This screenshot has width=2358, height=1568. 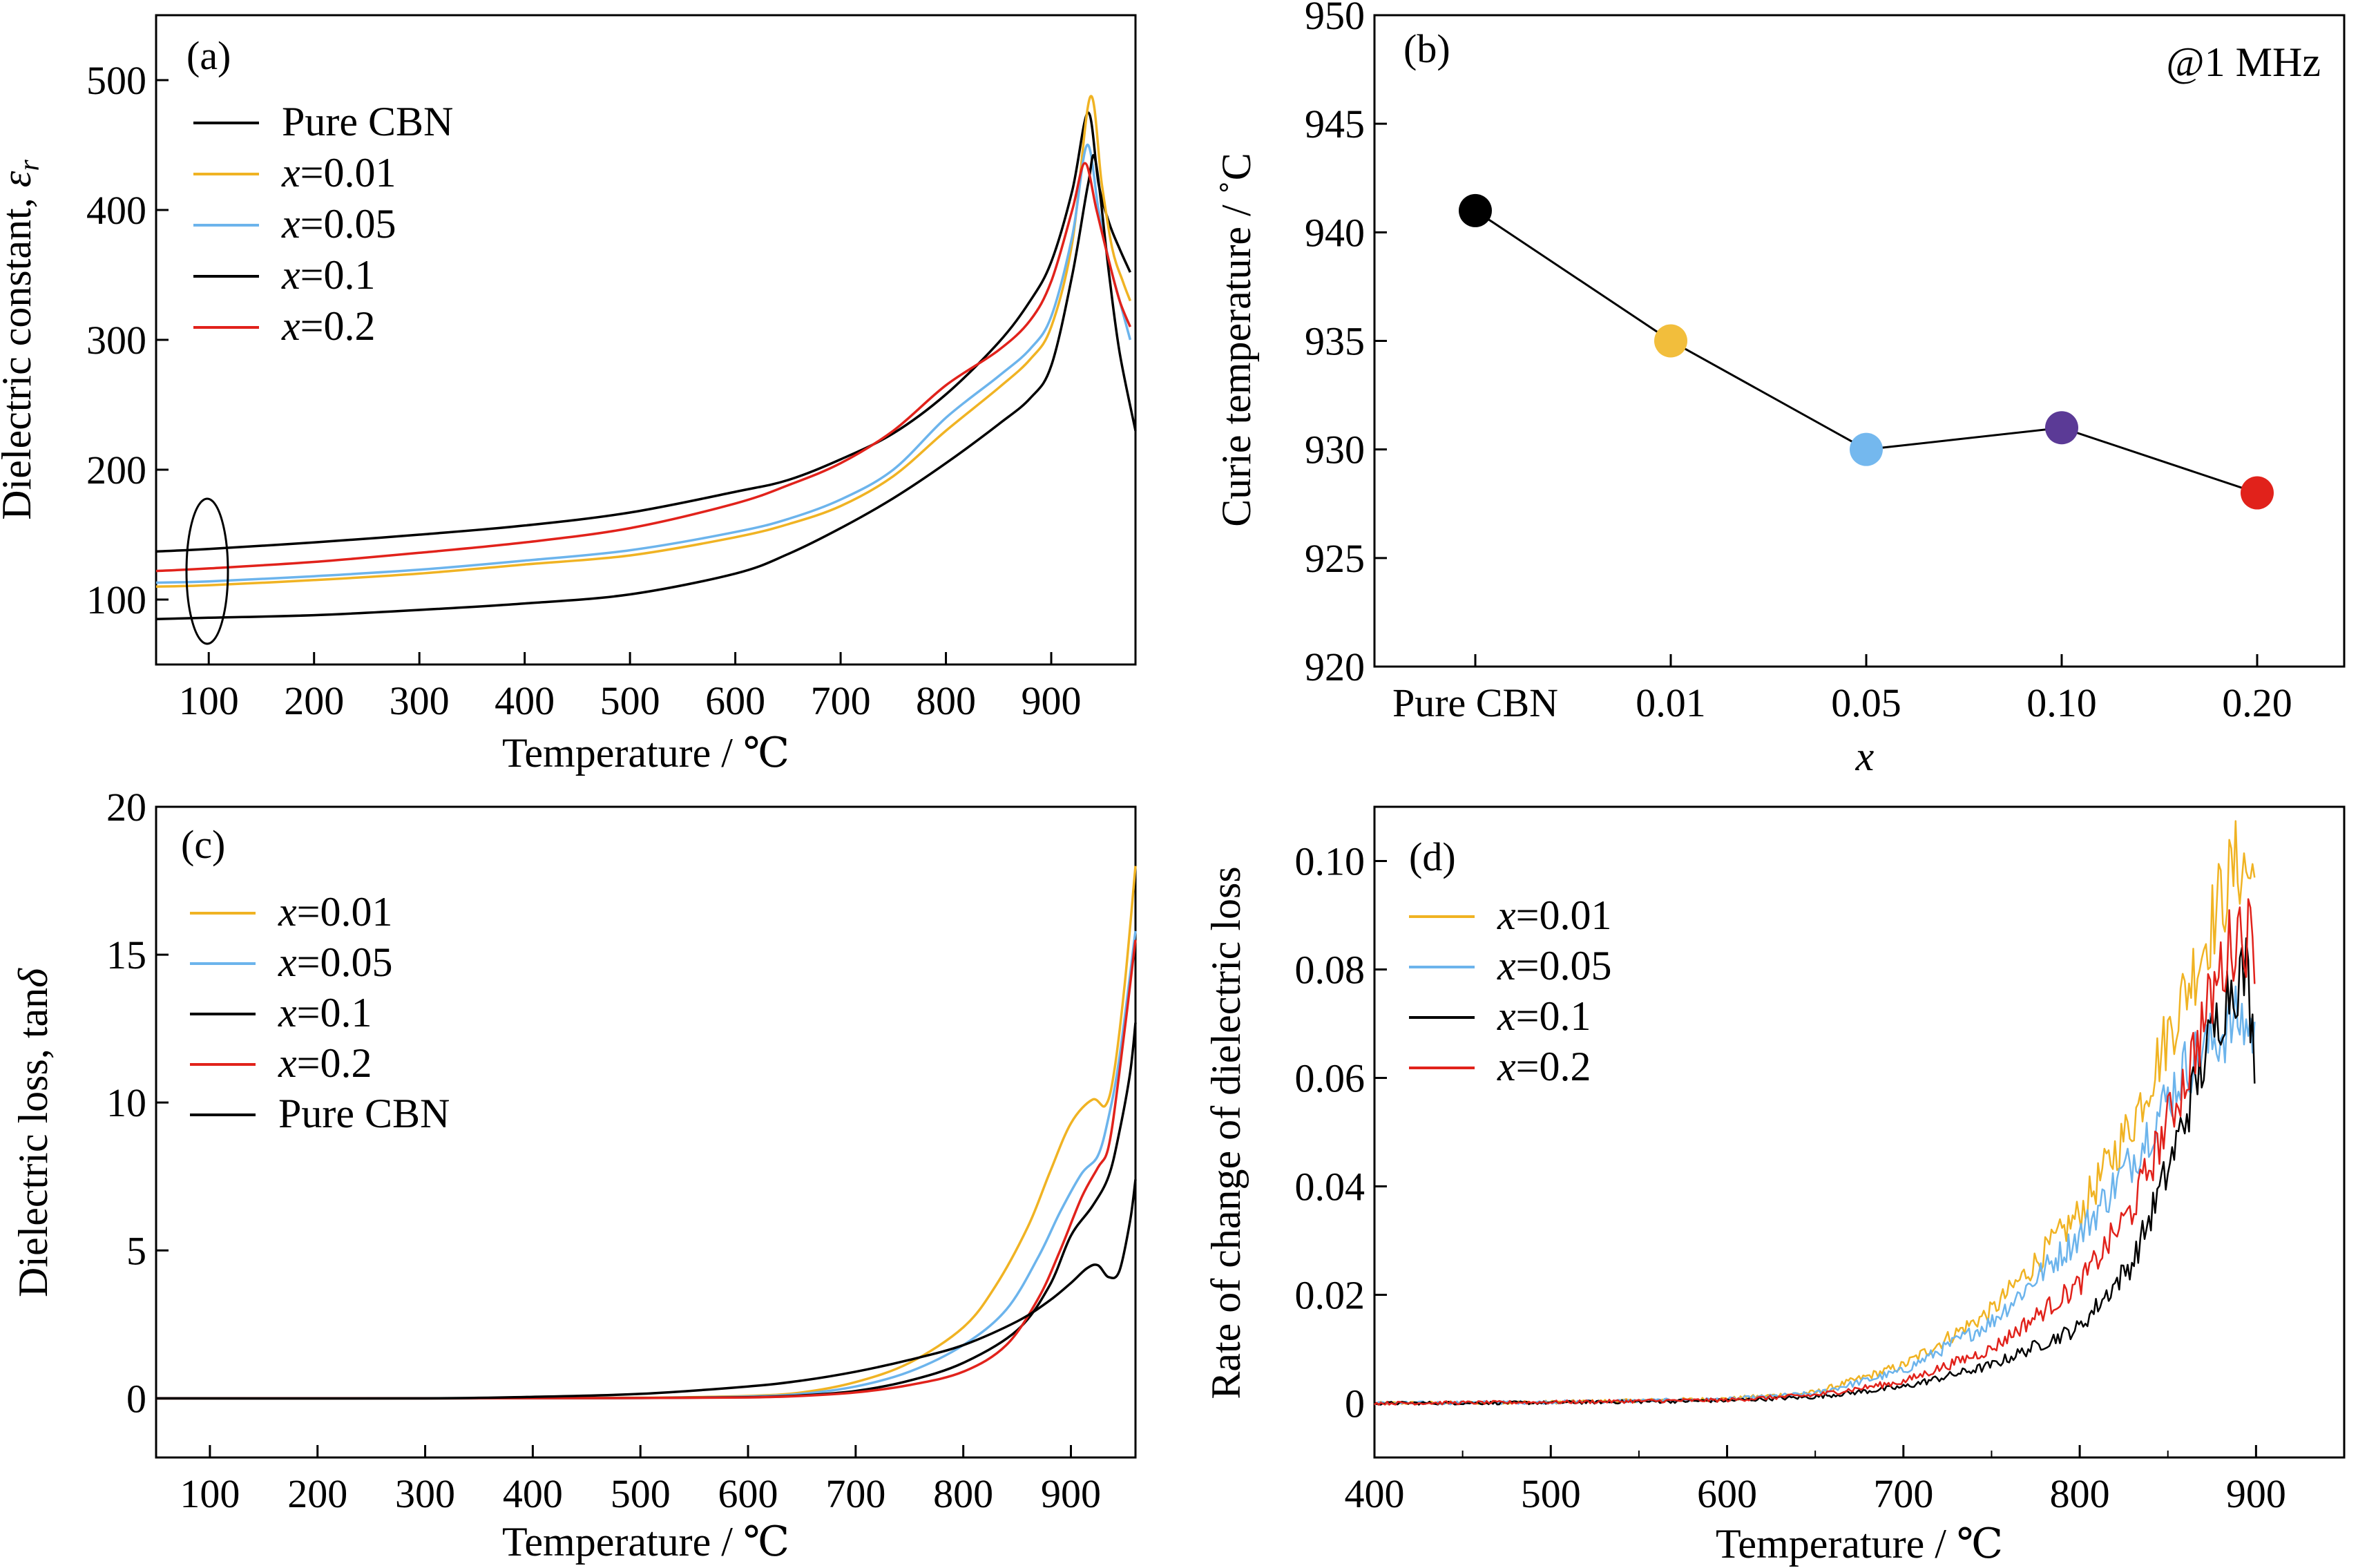 What do you see at coordinates (1865, 756) in the screenshot?
I see `panel-b-xlabel: x` at bounding box center [1865, 756].